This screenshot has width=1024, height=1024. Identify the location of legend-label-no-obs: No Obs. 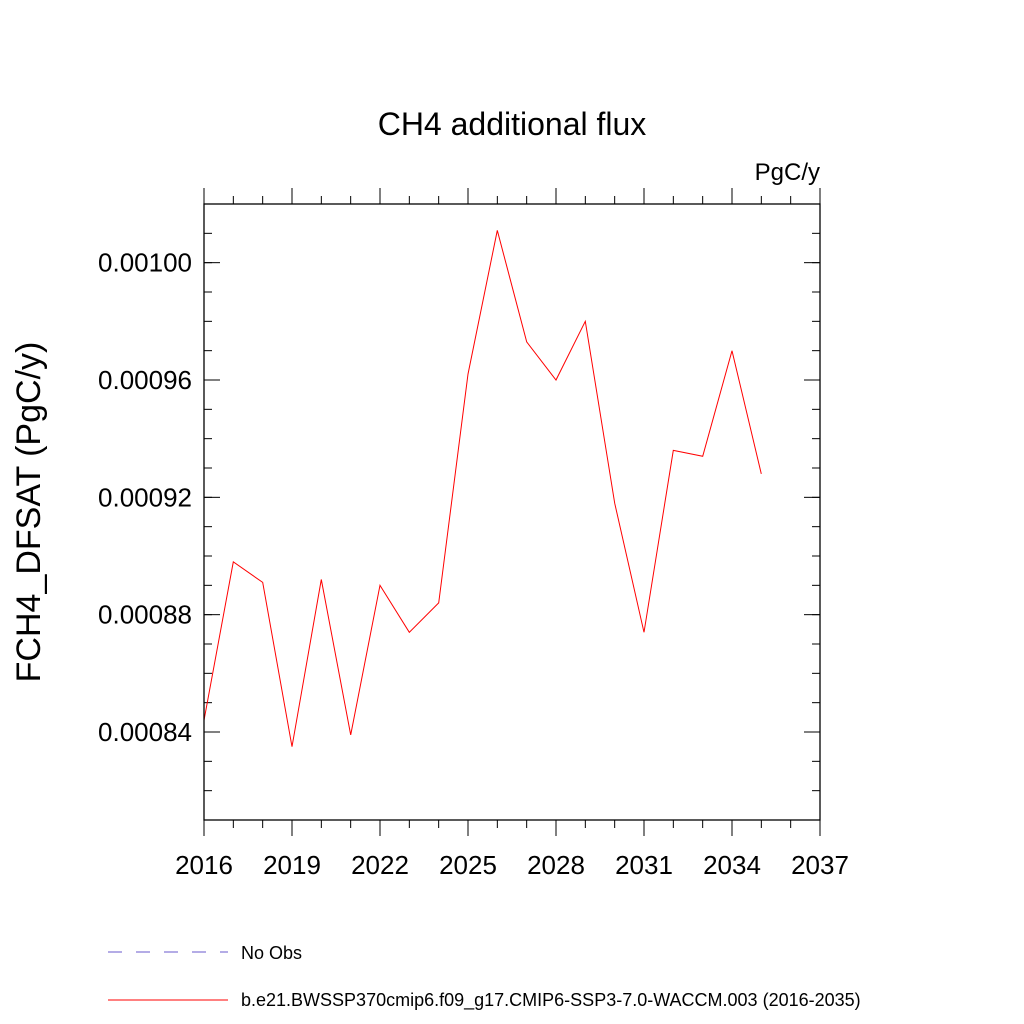
(271, 953).